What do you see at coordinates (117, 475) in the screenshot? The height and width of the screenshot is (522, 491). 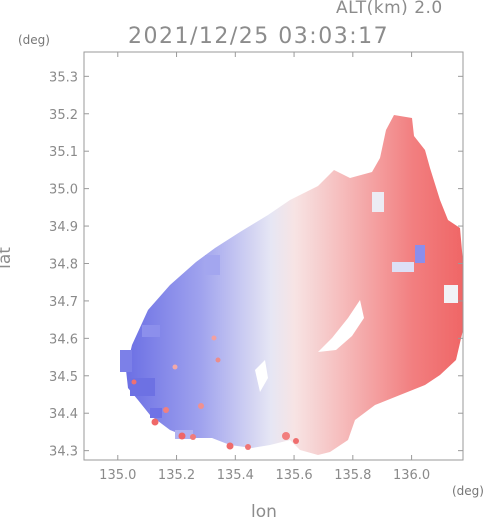 I see `x-tick-label: 135.0` at bounding box center [117, 475].